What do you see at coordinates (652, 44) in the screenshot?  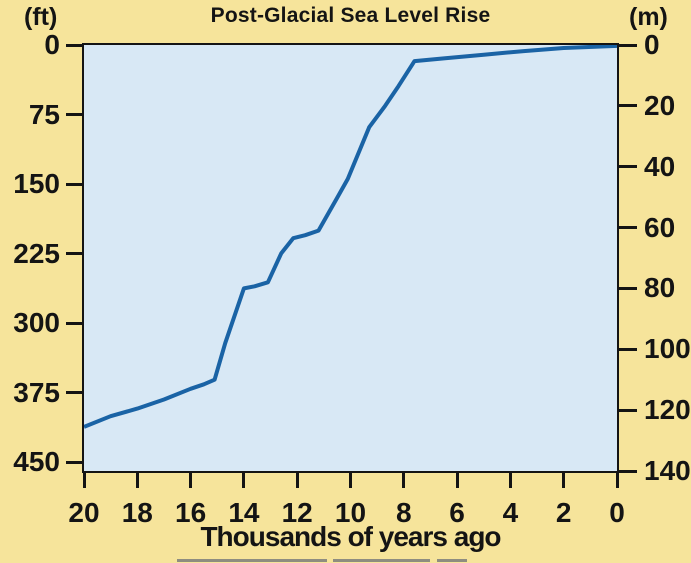 I see `y-tick-label-right: 0` at bounding box center [652, 44].